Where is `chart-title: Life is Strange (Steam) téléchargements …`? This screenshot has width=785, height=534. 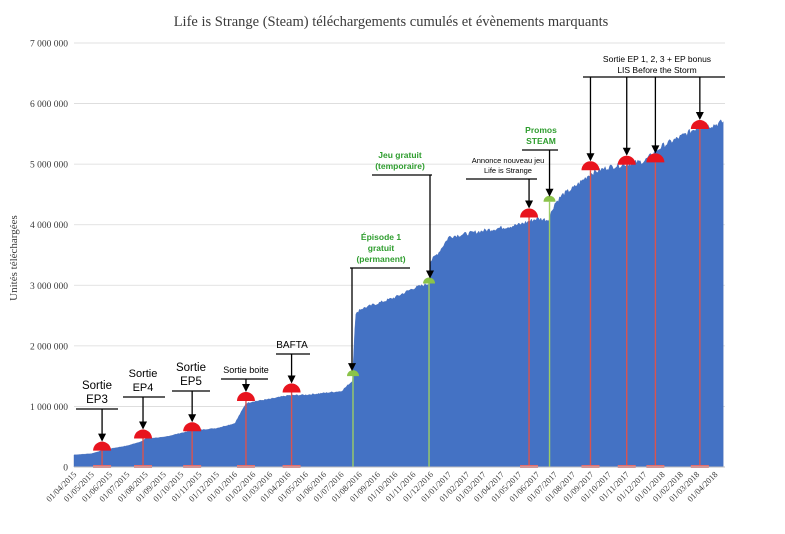 chart-title: Life is Strange (Steam) téléchargements … is located at coordinates (391, 22).